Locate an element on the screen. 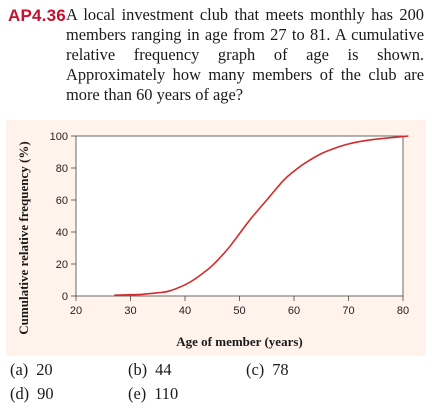  x-tick-label: 30 is located at coordinates (130, 311).